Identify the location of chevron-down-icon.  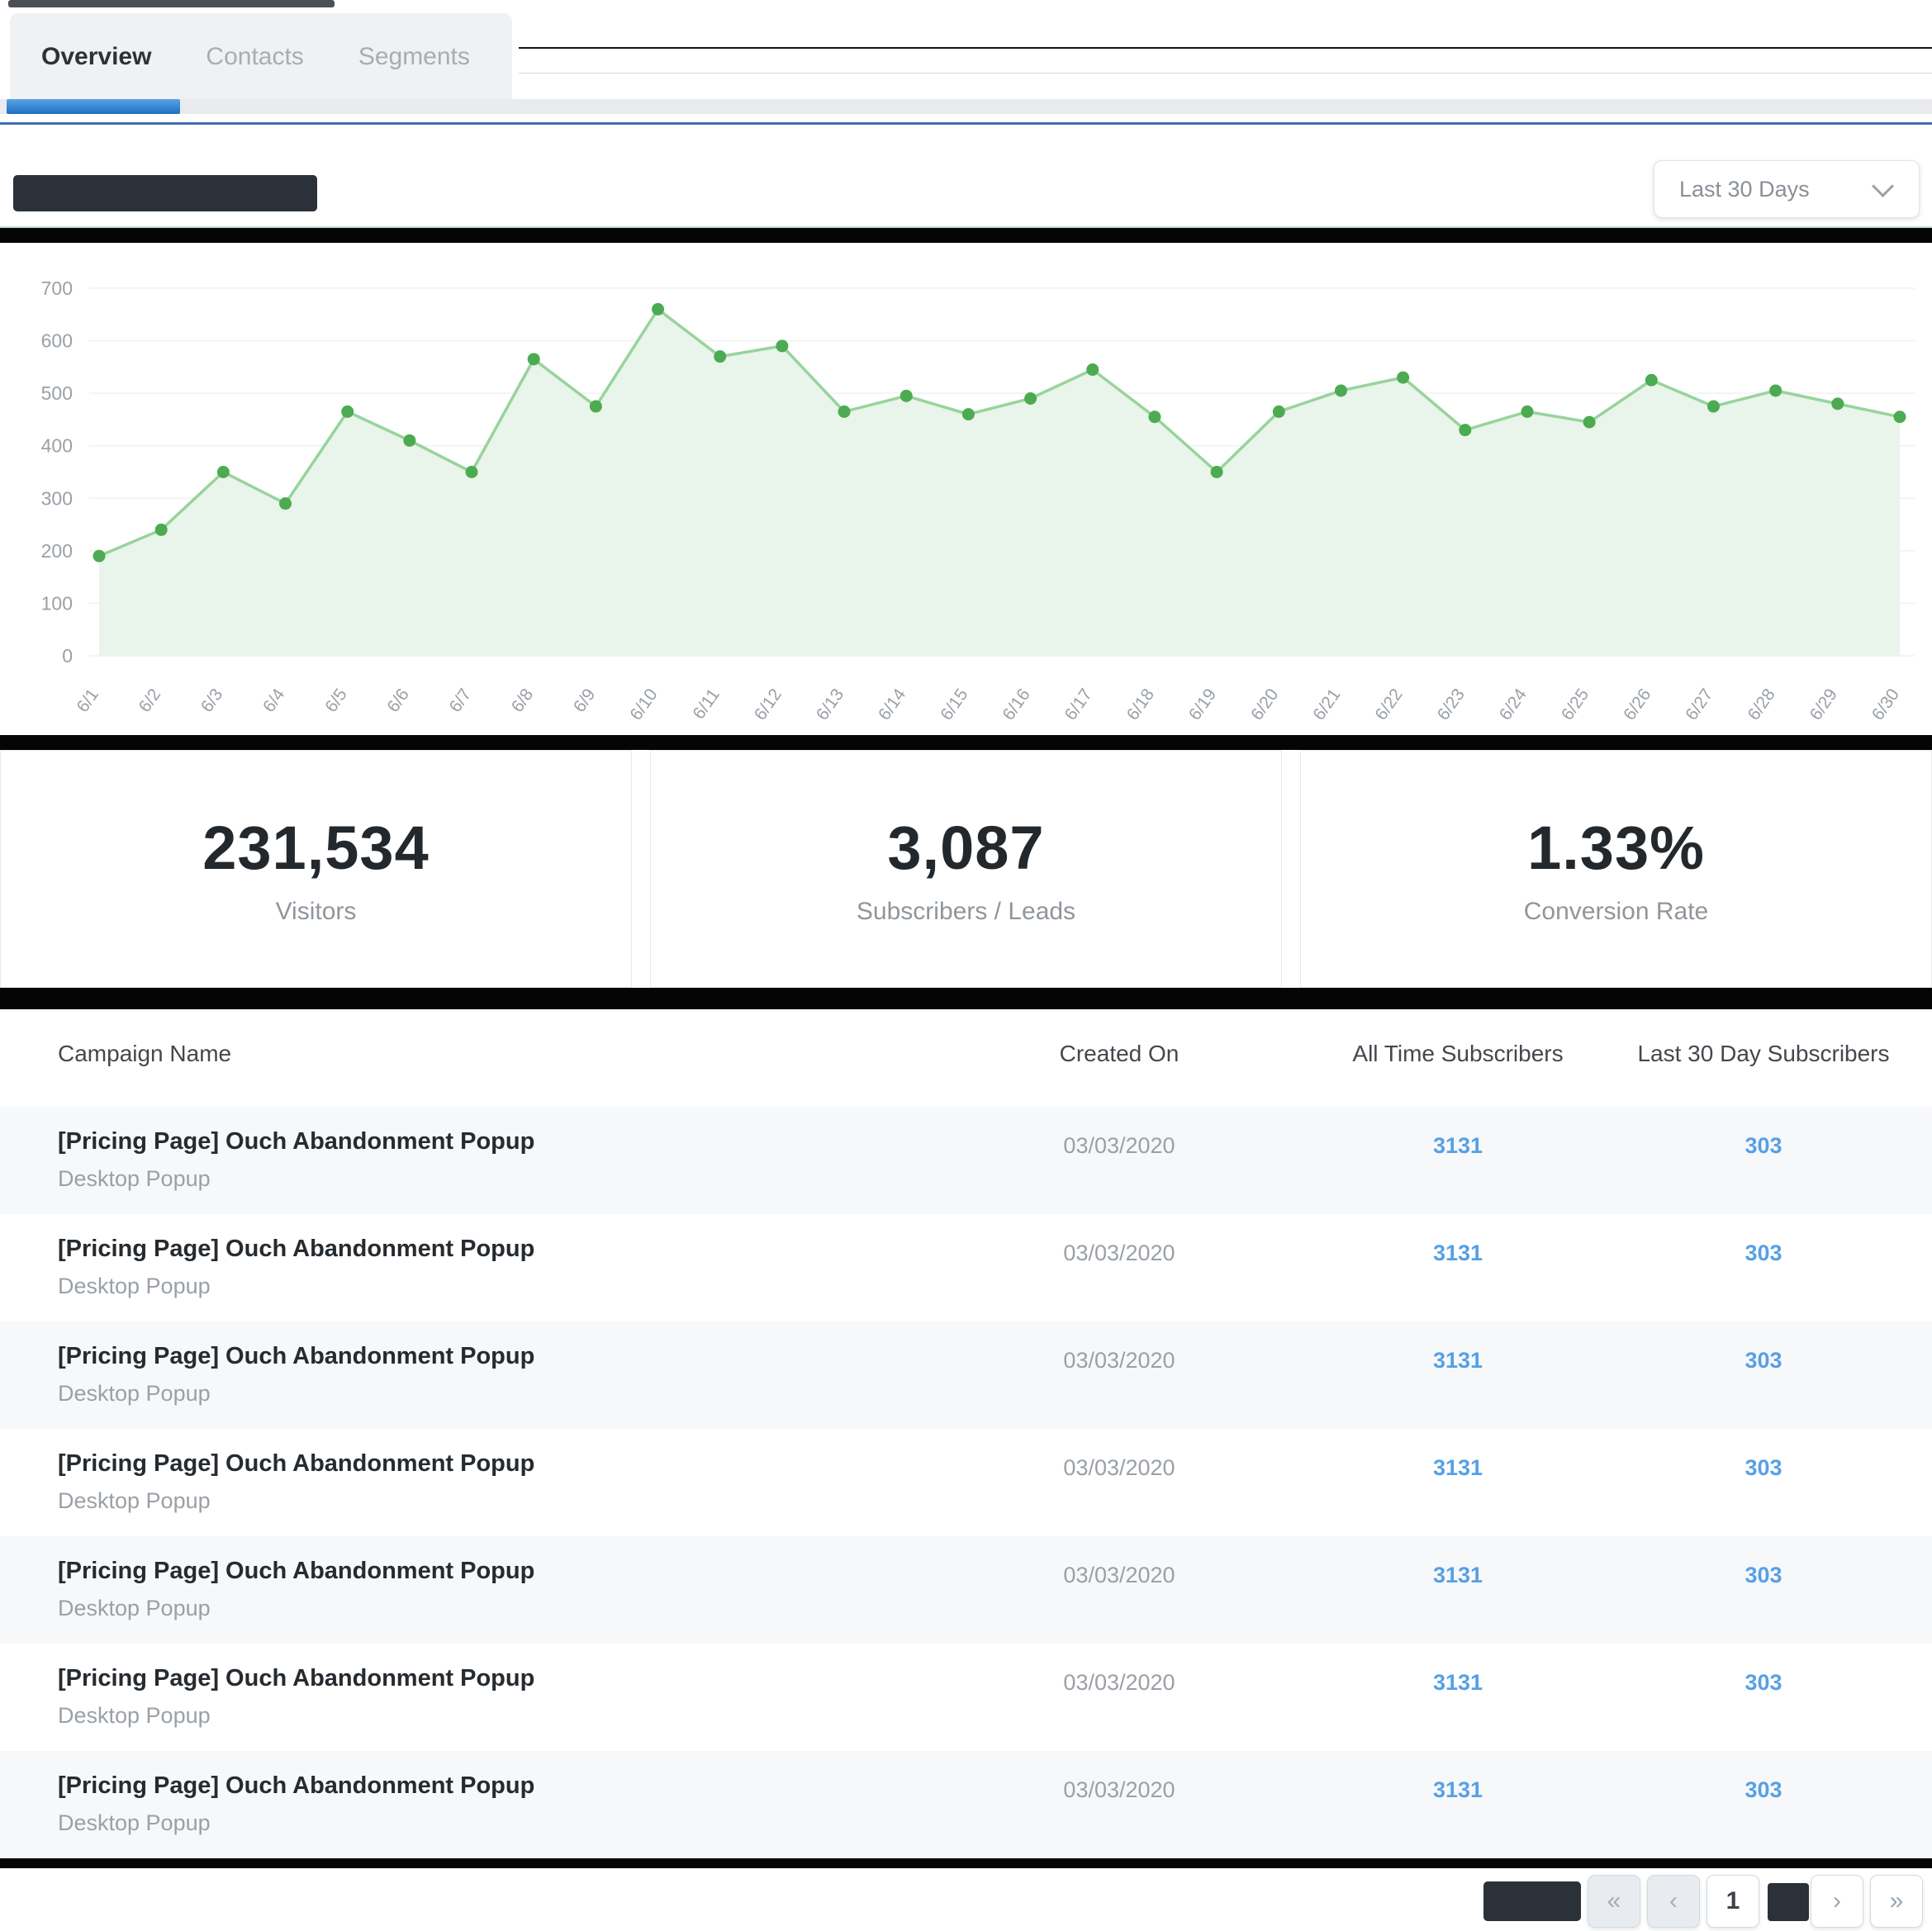
(1883, 186).